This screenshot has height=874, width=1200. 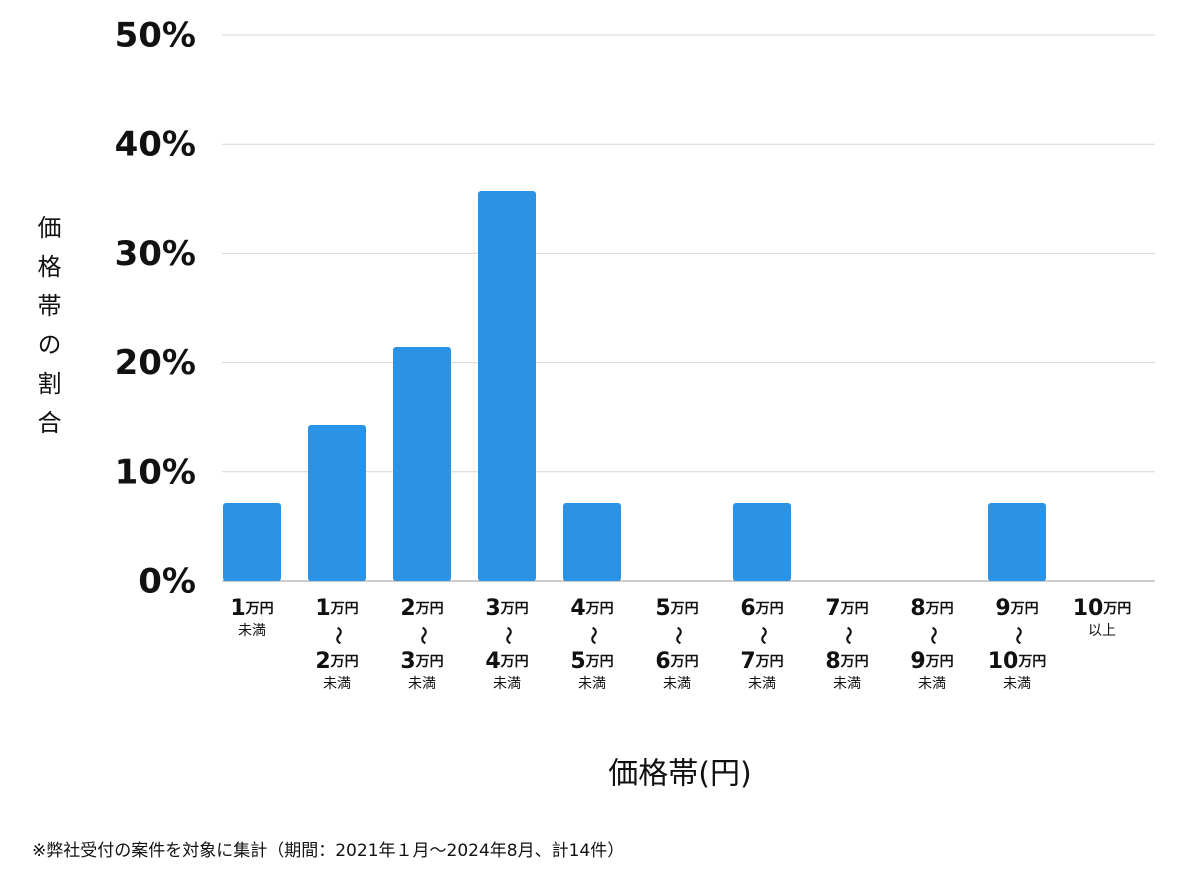 I want to click on y-tick-label: 10%, so click(x=155, y=472).